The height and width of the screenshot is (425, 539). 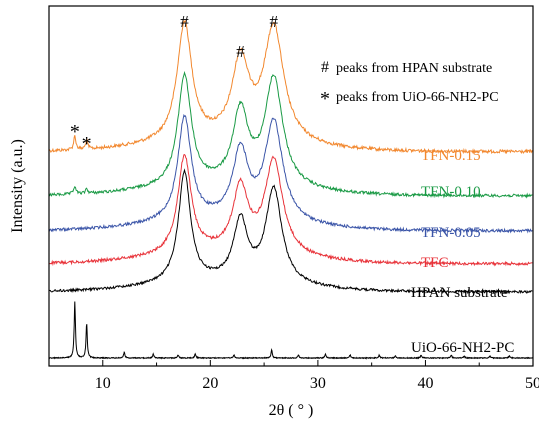 I want to click on series-line-uio-66-nh2-pc, so click(x=291, y=330).